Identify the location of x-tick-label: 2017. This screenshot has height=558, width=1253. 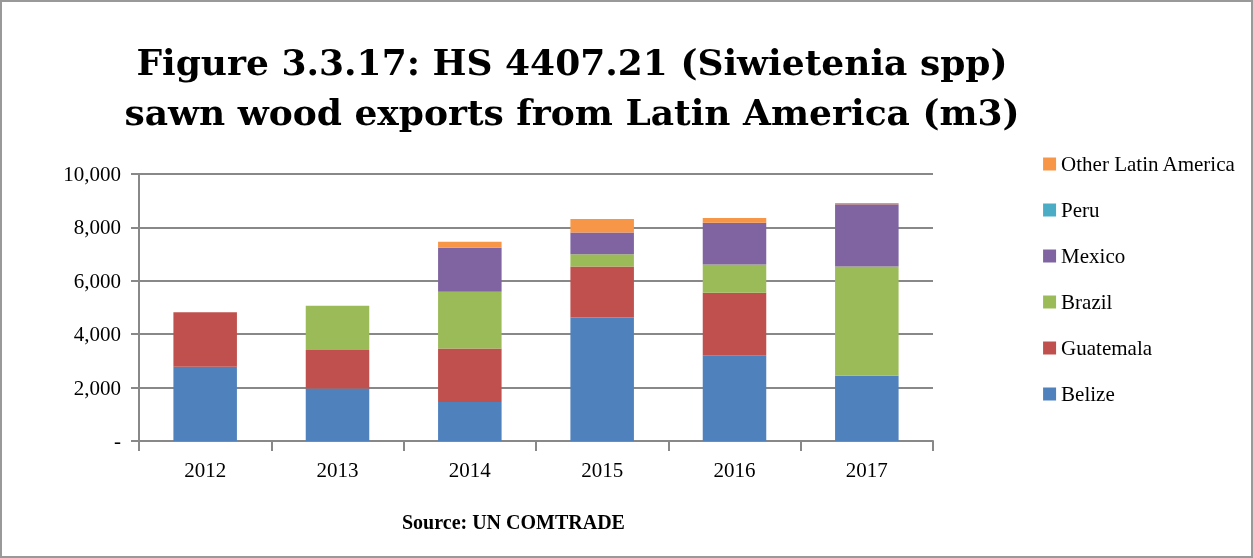
(866, 469).